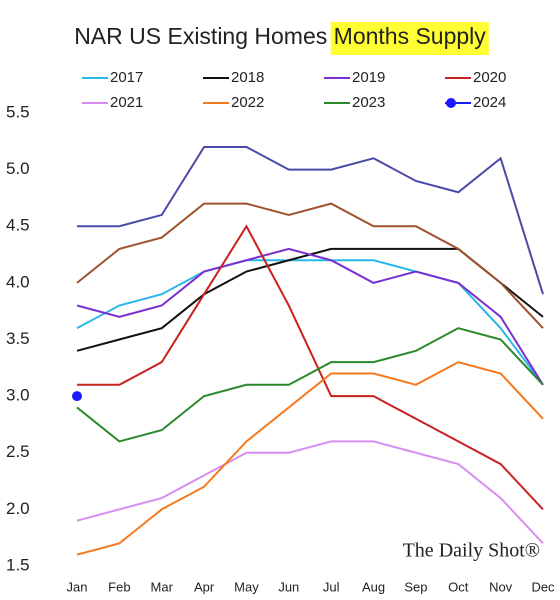 The height and width of the screenshot is (600, 560). What do you see at coordinates (77, 586) in the screenshot?
I see `x-tick-label: Jan` at bounding box center [77, 586].